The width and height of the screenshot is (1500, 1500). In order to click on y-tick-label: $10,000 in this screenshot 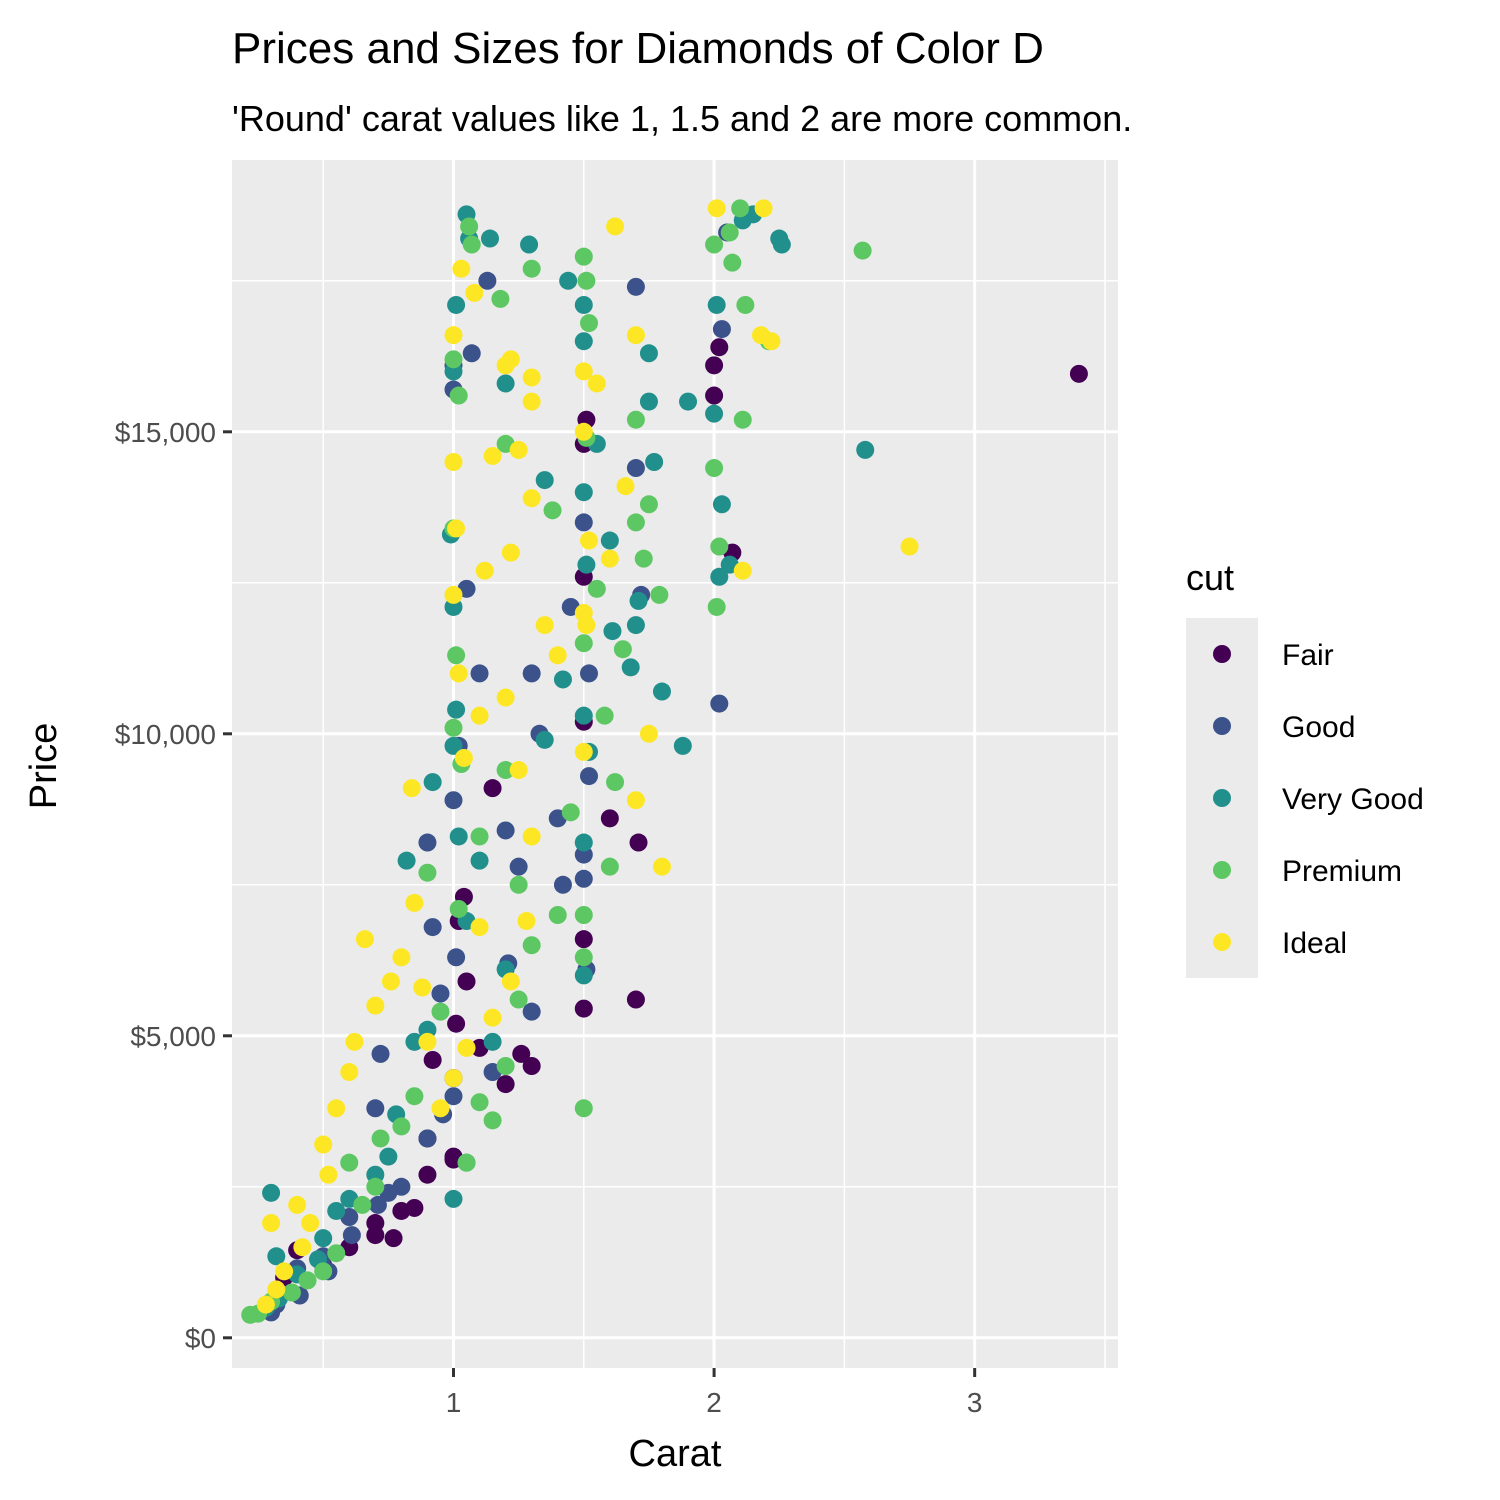, I will do `click(165, 734)`.